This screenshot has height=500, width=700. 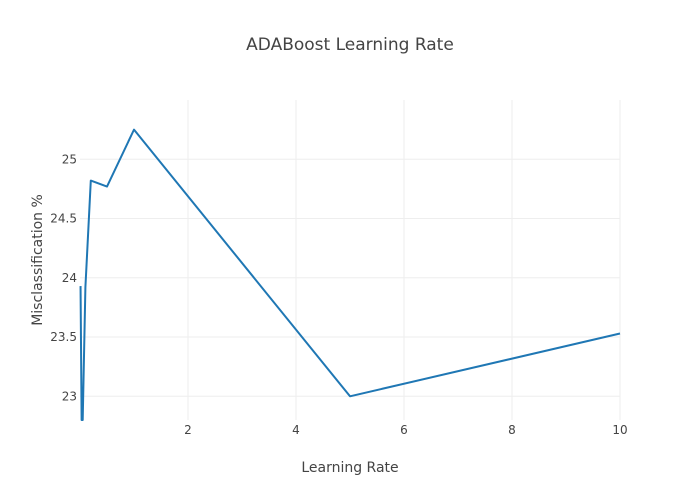 I want to click on y-tick-label: 24.5, so click(x=63, y=219).